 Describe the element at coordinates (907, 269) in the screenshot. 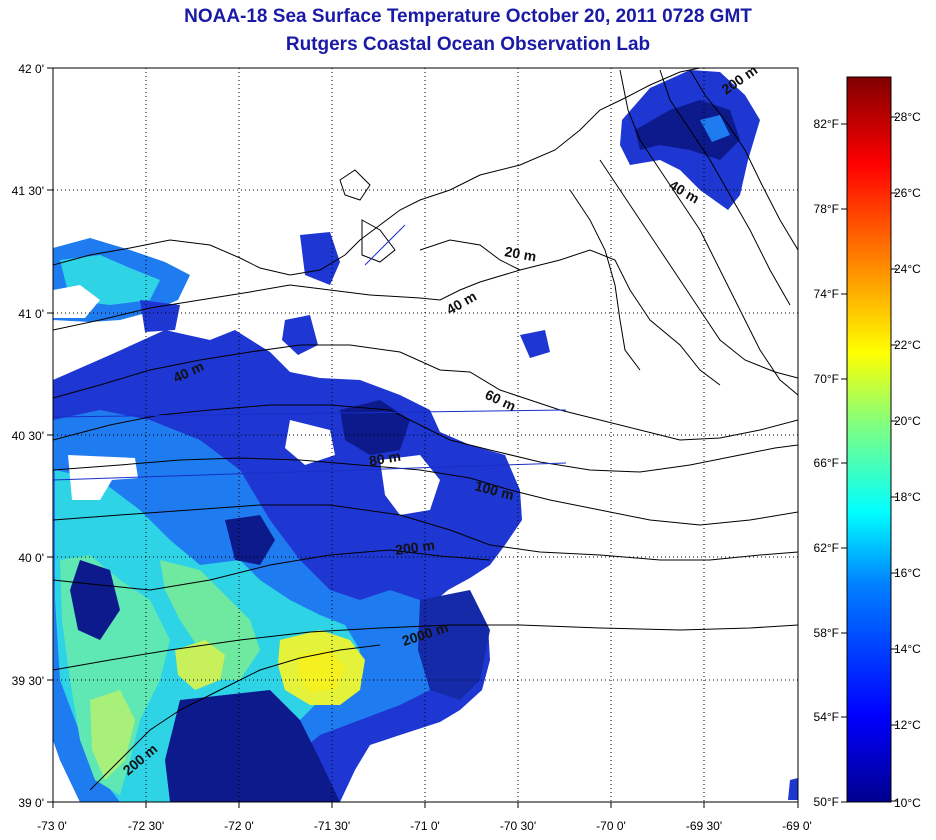

I see `celsius-label: 24°C` at that location.